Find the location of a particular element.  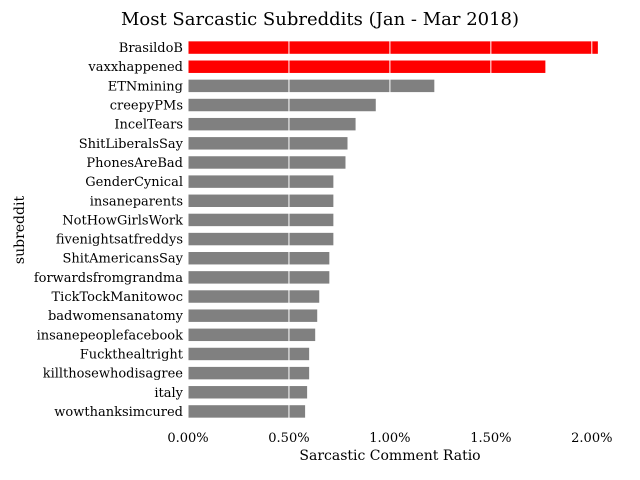

y-tick-label: insaneparents is located at coordinates (136, 201).